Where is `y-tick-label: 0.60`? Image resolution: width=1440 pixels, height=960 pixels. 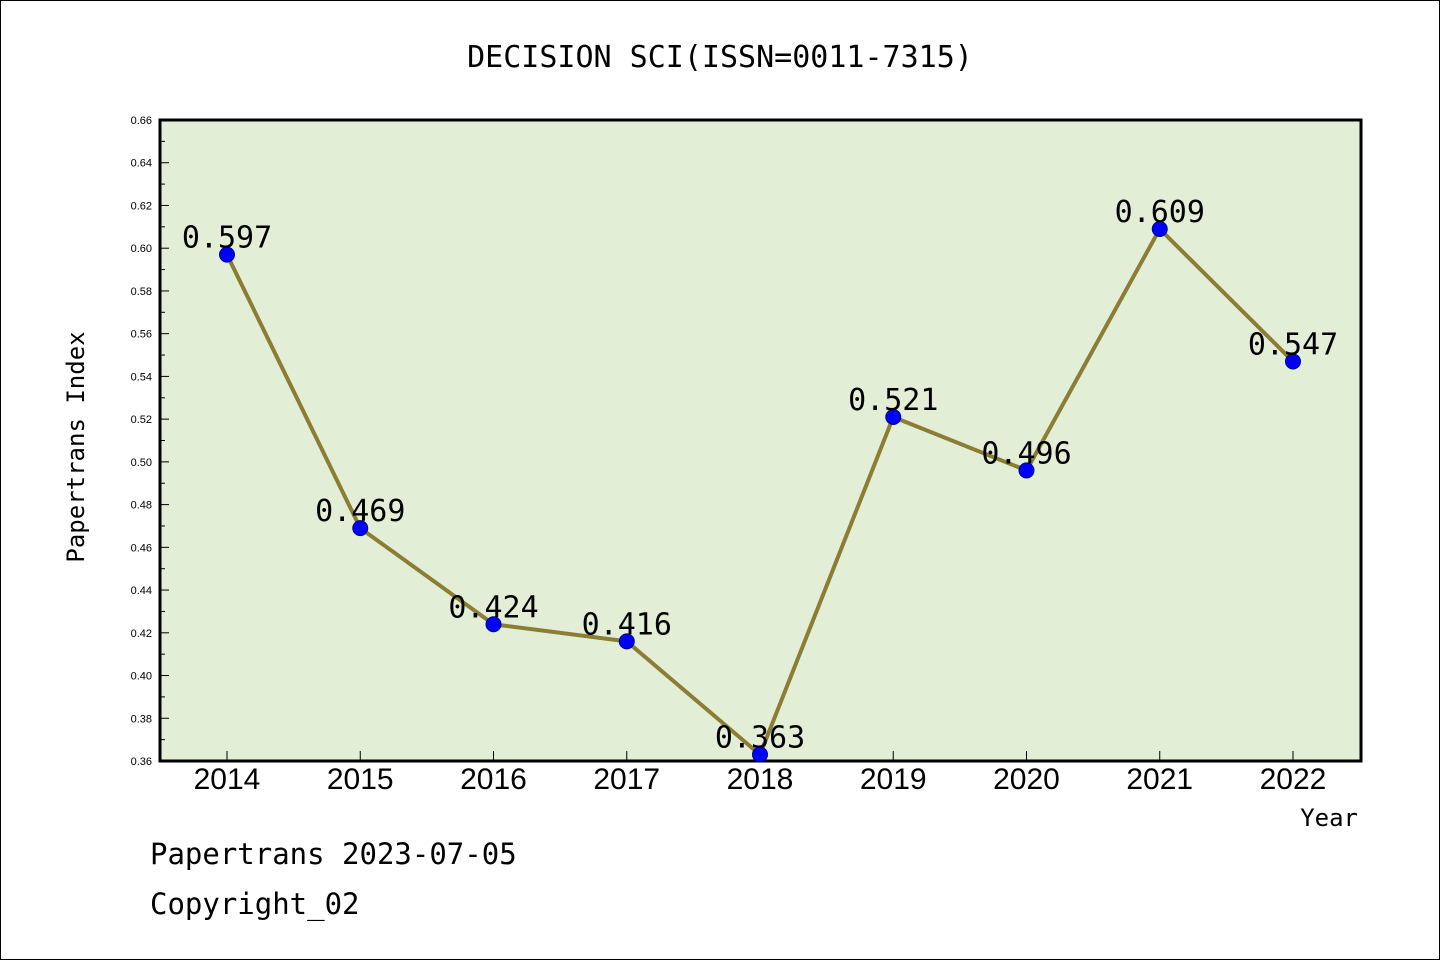 y-tick-label: 0.60 is located at coordinates (141, 249).